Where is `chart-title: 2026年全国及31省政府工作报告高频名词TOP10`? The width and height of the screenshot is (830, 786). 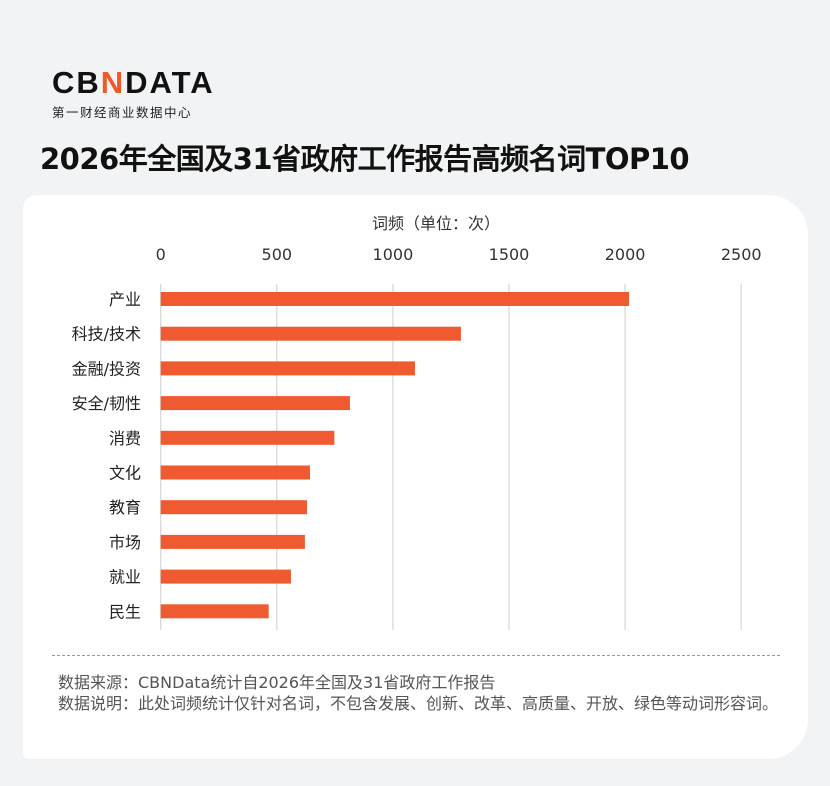 chart-title: 2026年全国及31省政府工作报告高频名词TOP10 is located at coordinates (365, 159).